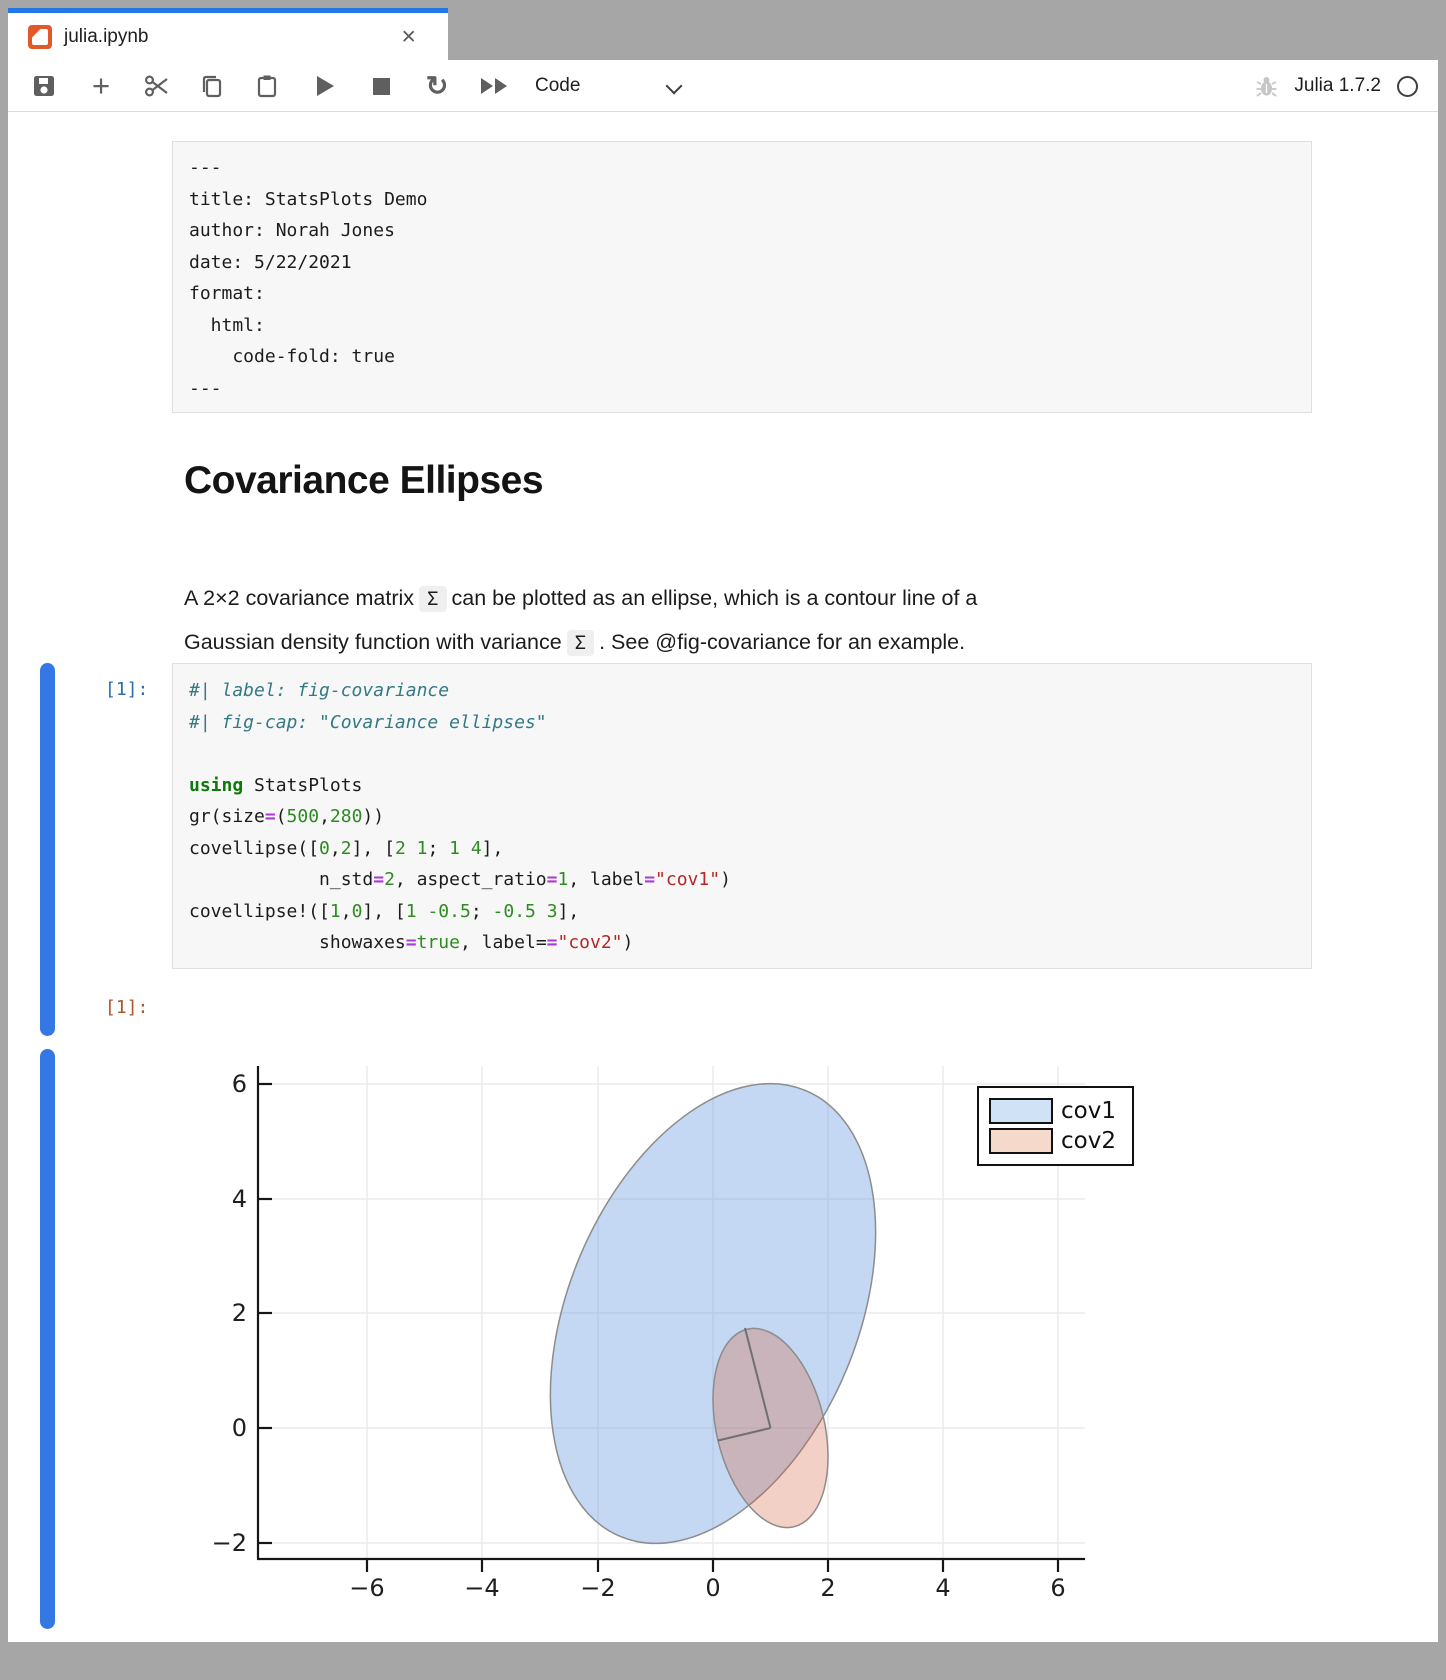 The width and height of the screenshot is (1446, 1680). Describe the element at coordinates (127, 689) in the screenshot. I see `input-prompt: [1]:` at that location.